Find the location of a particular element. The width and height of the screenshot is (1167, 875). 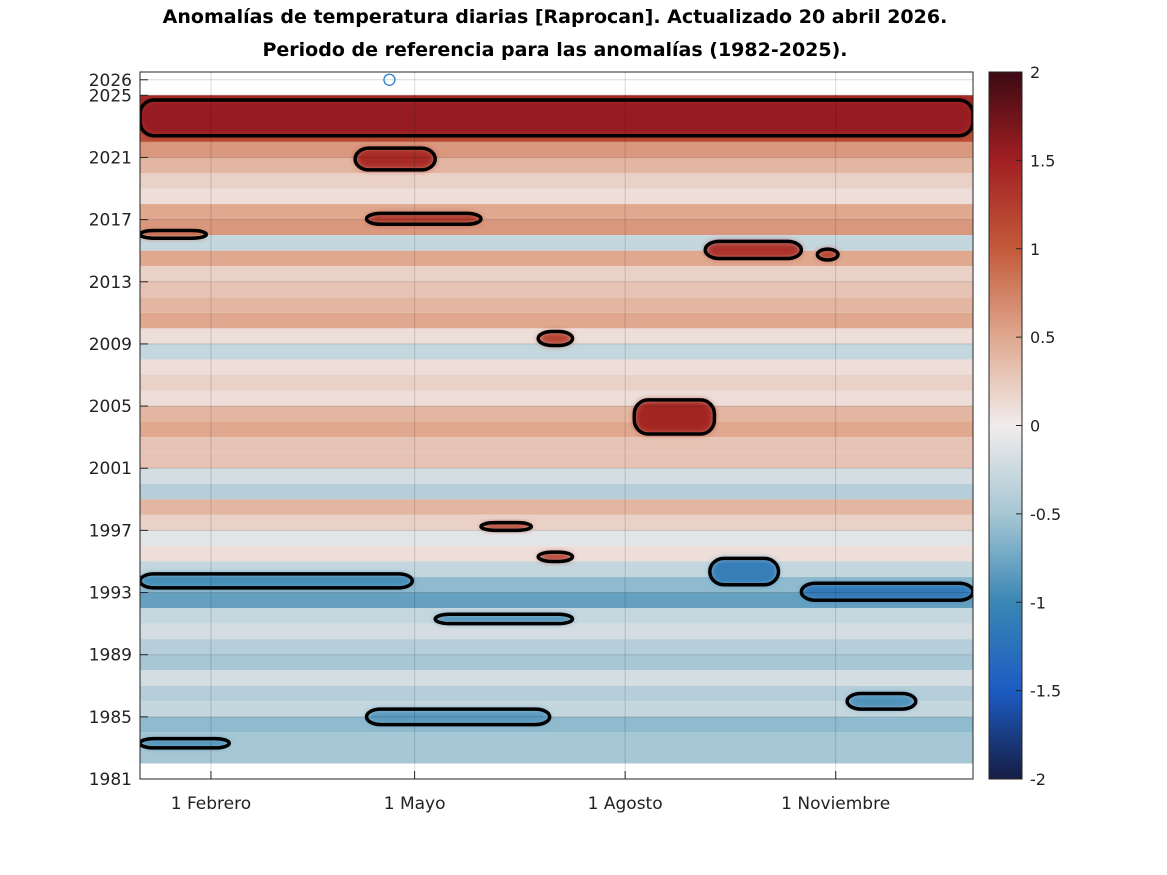

y-tick-label: 1993 is located at coordinates (110, 594).